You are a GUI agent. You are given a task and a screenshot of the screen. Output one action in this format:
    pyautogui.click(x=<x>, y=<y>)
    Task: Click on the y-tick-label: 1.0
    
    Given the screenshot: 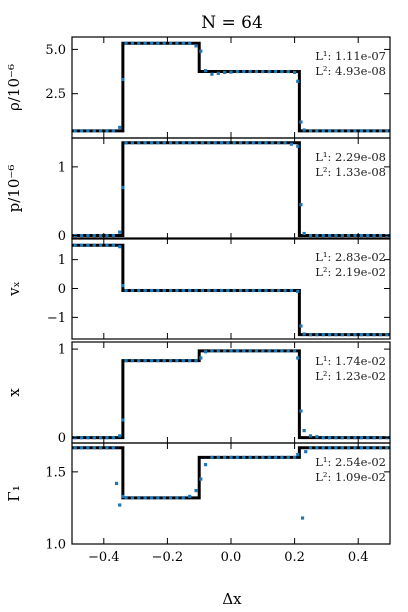 What is the action you would take?
    pyautogui.click(x=55, y=545)
    